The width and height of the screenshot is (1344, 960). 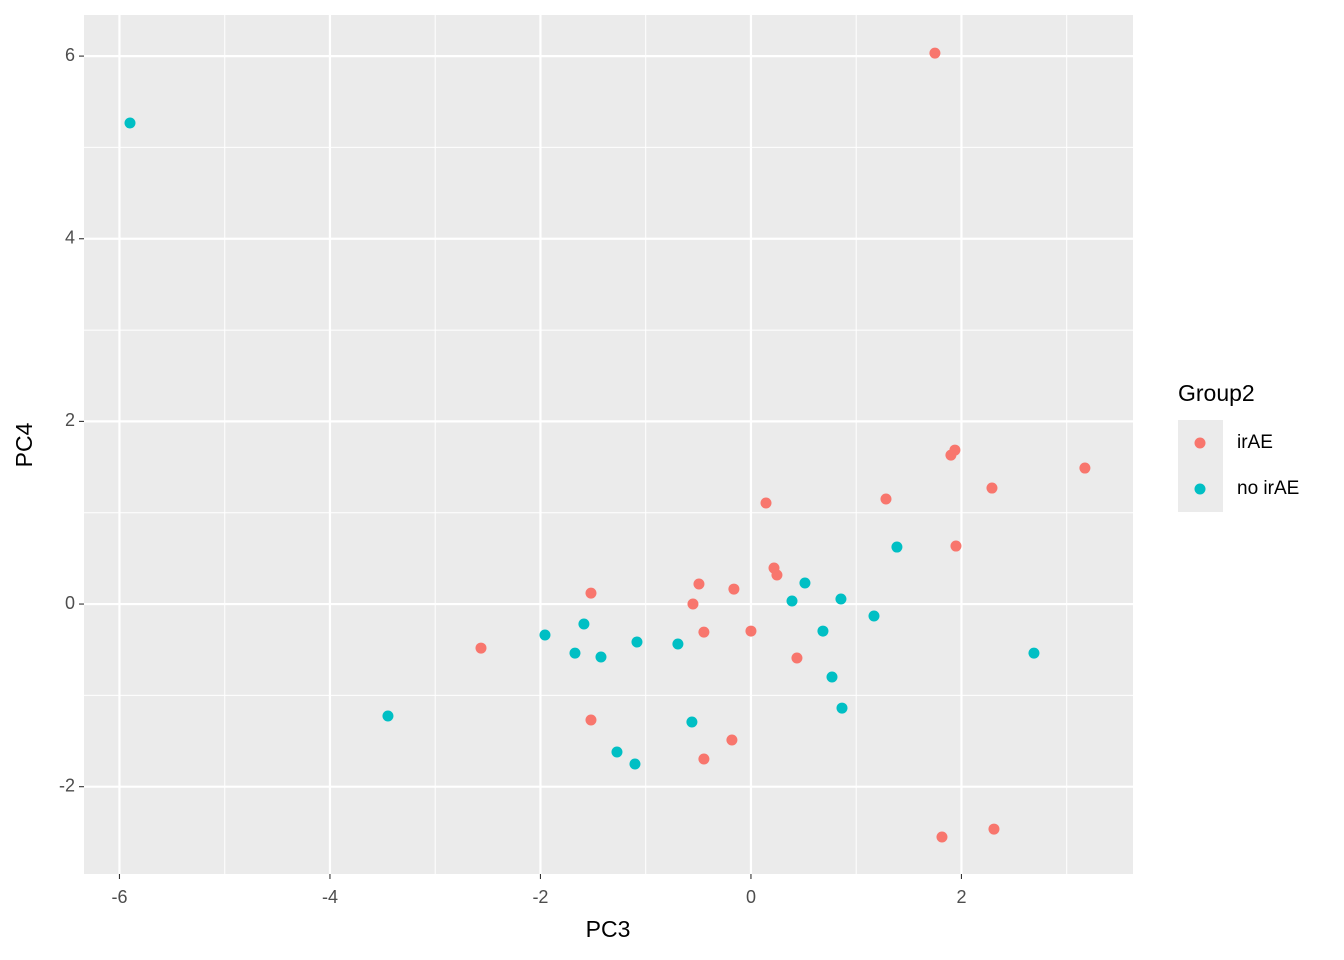 I want to click on y-tick-label: 0, so click(x=70, y=603).